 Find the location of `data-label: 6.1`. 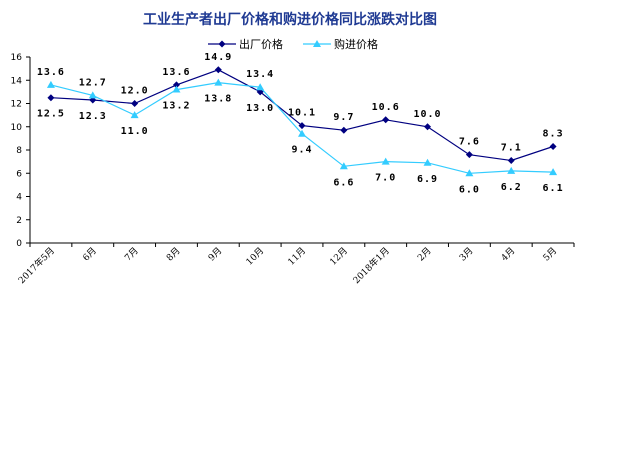

data-label: 6.1 is located at coordinates (553, 188).